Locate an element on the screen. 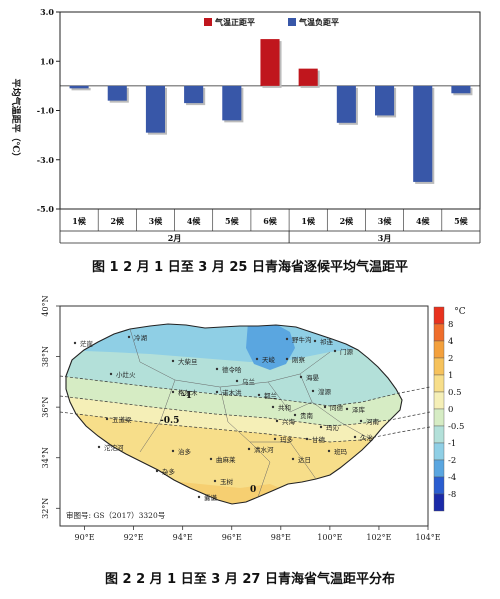 The height and width of the screenshot is (599, 500). x-tick-label: 4候 is located at coordinates (194, 221).